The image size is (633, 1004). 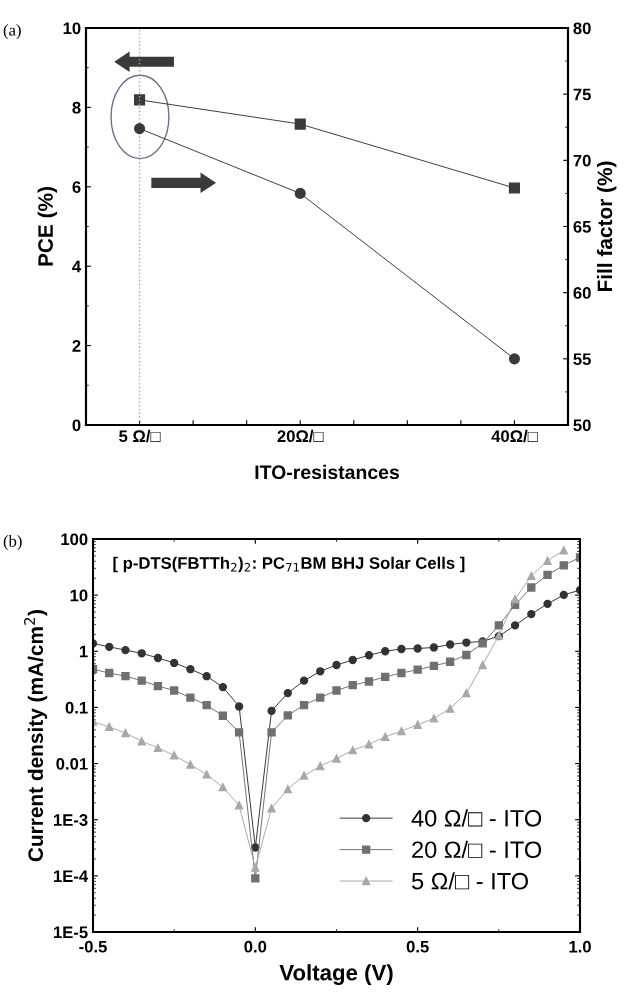 What do you see at coordinates (76, 187) in the screenshot?
I see `y-tick-label: 6` at bounding box center [76, 187].